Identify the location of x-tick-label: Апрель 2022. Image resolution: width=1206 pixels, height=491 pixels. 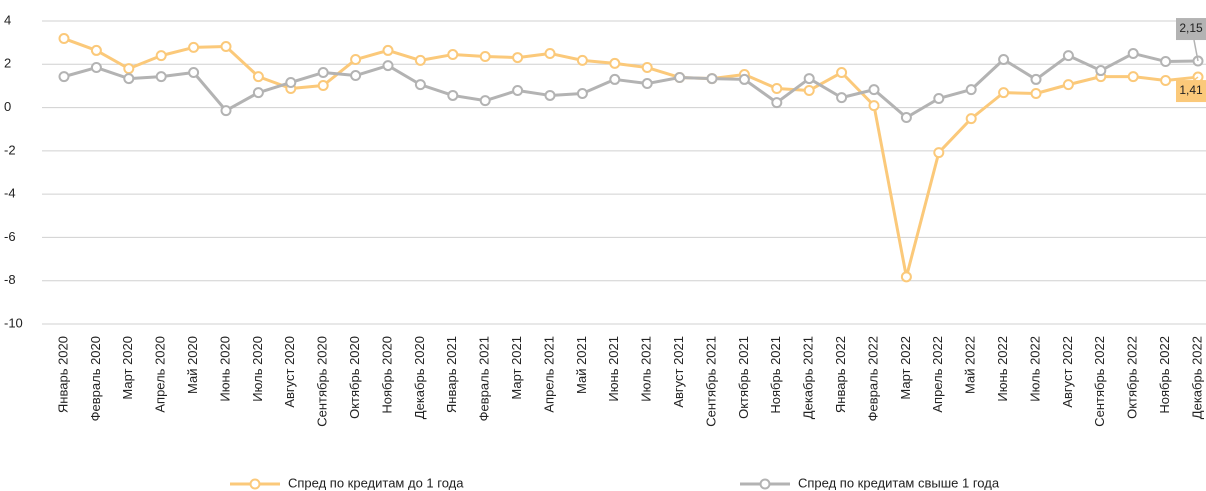
(937, 374).